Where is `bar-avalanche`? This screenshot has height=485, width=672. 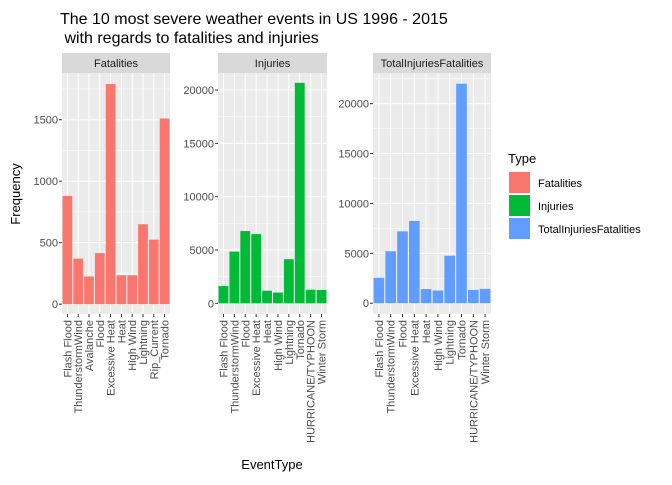 bar-avalanche is located at coordinates (89, 290).